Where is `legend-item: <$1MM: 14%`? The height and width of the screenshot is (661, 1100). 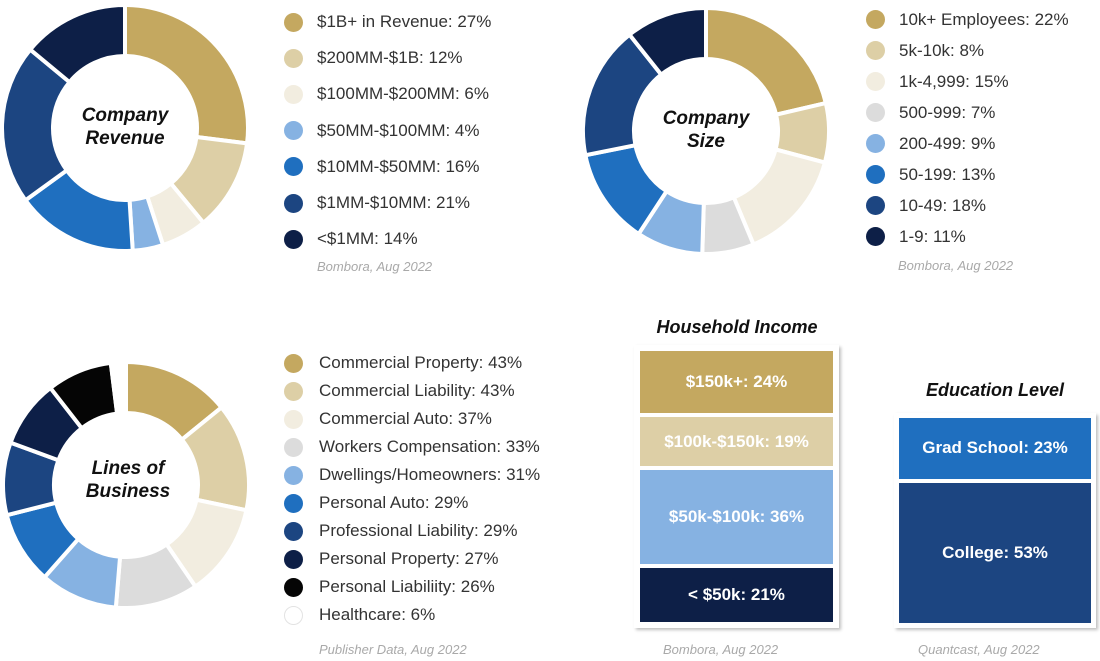
legend-item: <$1MM: 14% is located at coordinates (387, 239).